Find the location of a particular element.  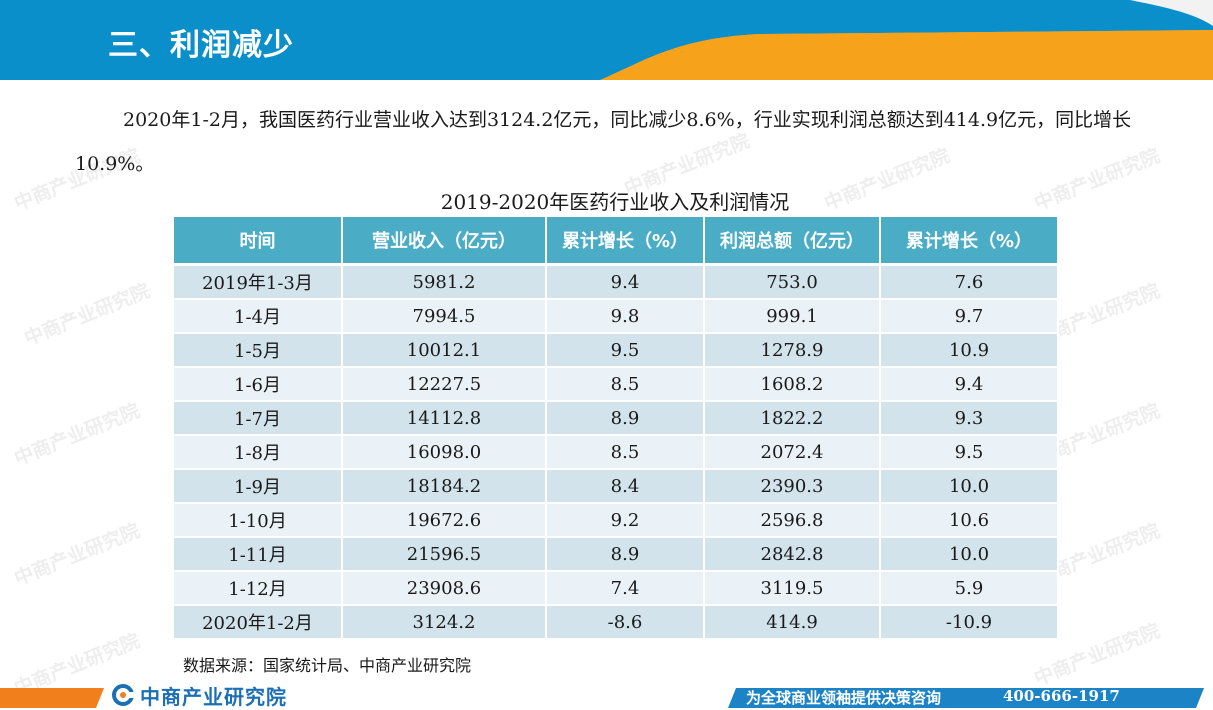

cell-revenue: 3124.2 is located at coordinates (444, 622).